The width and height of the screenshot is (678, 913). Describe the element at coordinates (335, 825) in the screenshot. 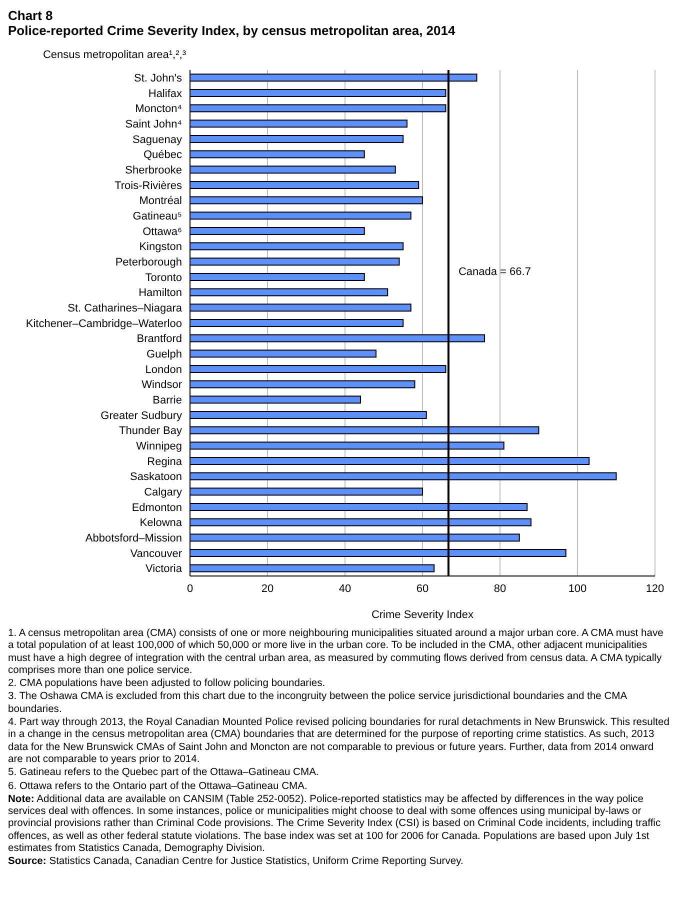

I see `text: Note: Additional data are available on CANSIM (Table 252-0052). Police-reported statistics may be affected by differences in the way police services deal with offences. In some instances, police or municipalities might choose to deal with some offences using municipal by-laws or provincial provisions rather than Criminal Code provisions. The Crime Severity Index (CSI) is based on Criminal Code incidents, including traffic offences, as well as other federal statute violations. The base index was set at 100 for 2006 for Canada. Populations are based upon July 1st estimates from Statistics Canada, Demography Division.` at that location.